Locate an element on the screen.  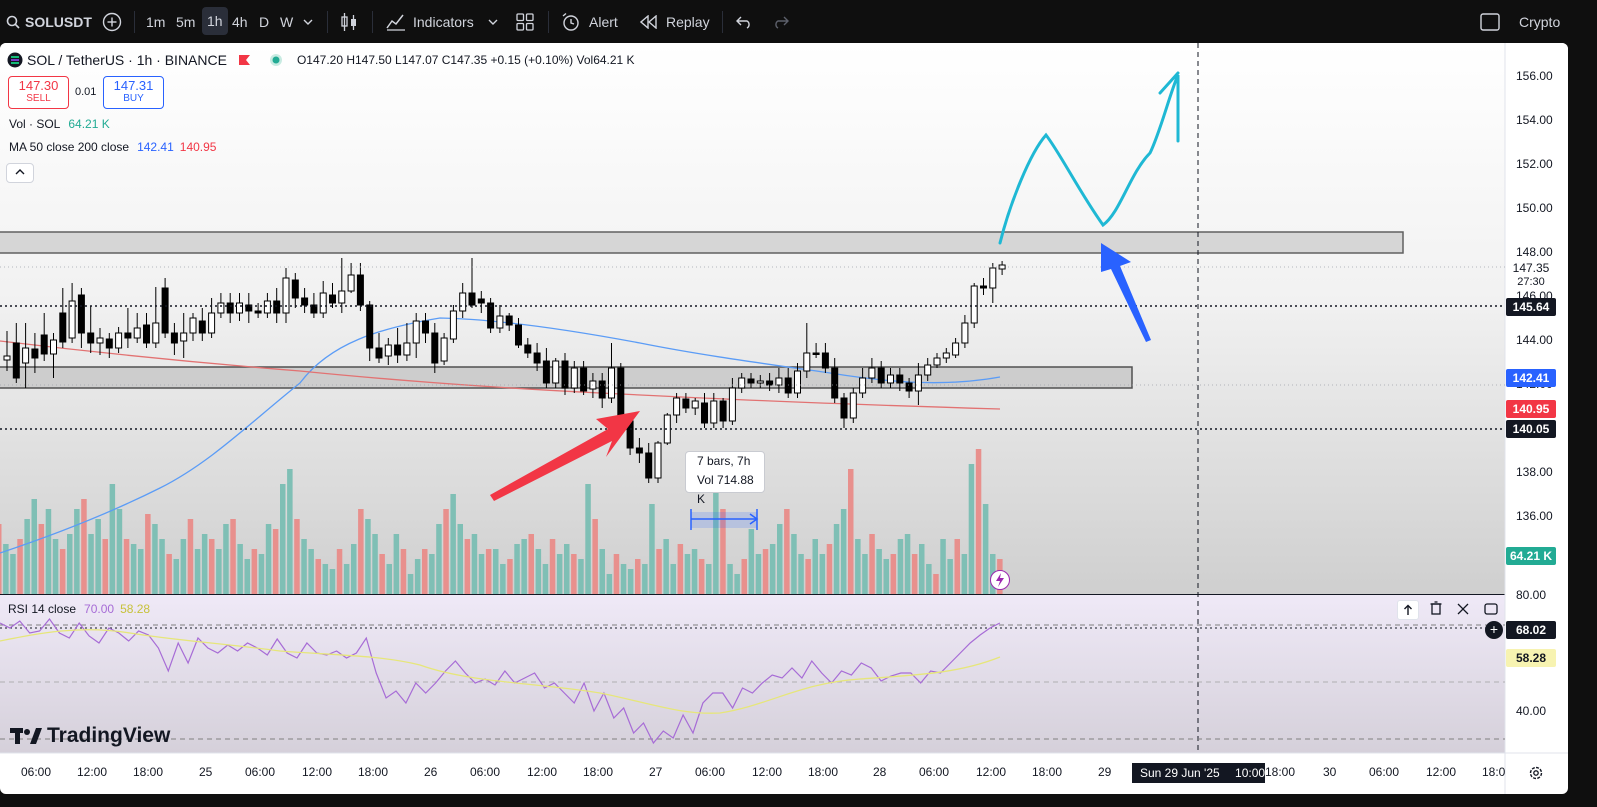
fullscreen-button is located at coordinates (1490, 21).